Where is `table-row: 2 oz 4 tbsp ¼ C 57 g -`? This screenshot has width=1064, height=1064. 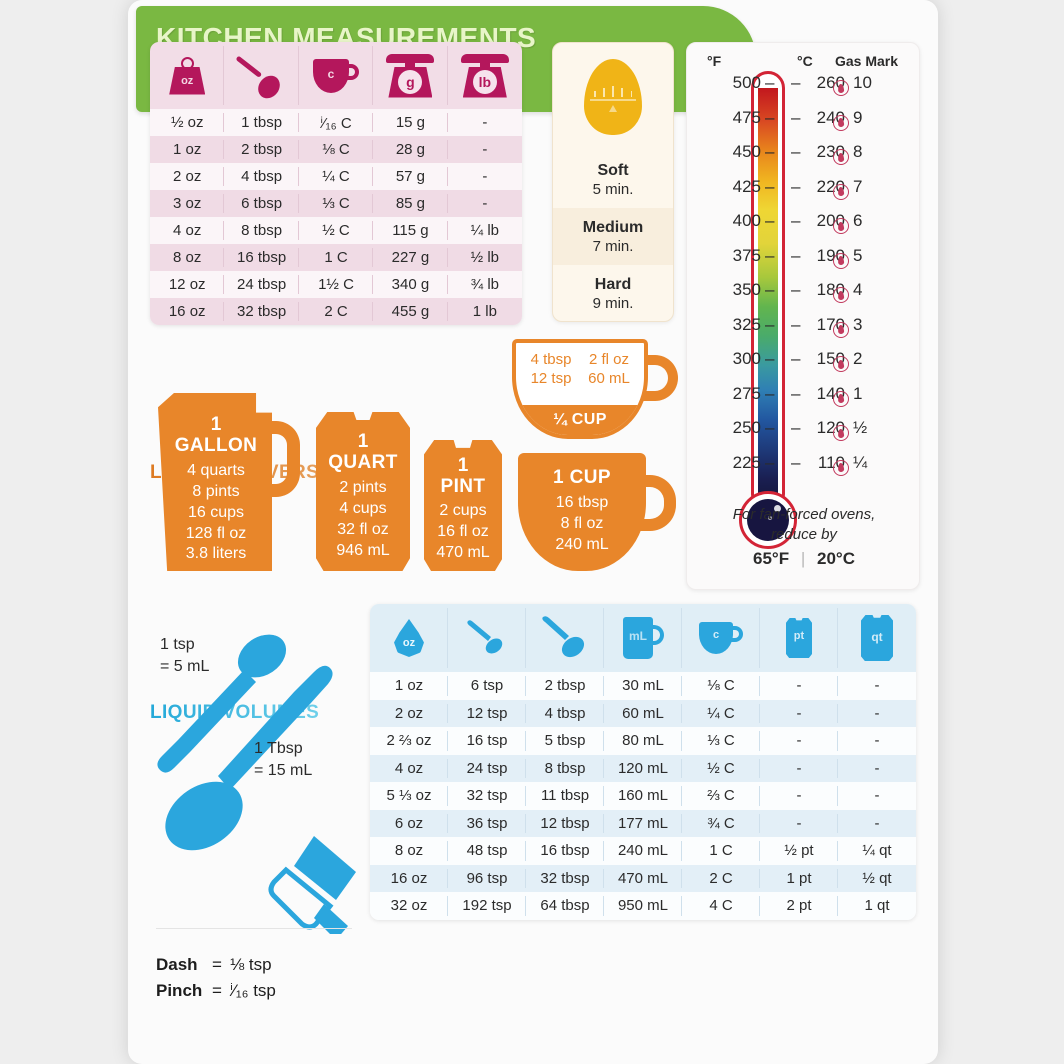
table-row: 2 oz 4 tbsp ¼ C 57 g - is located at coordinates (336, 176).